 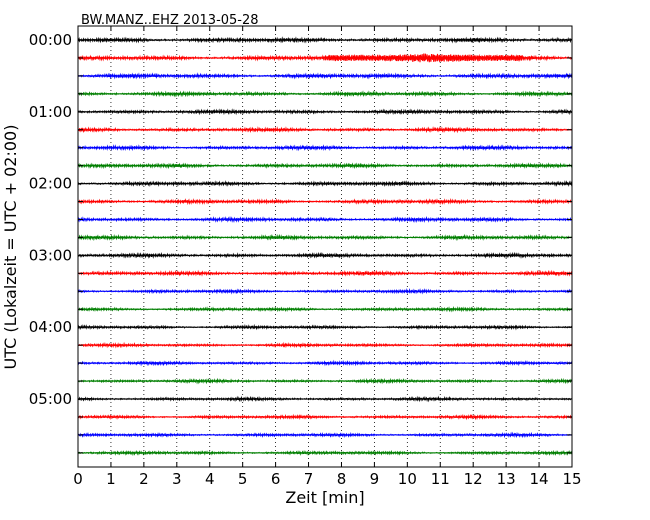 I want to click on y-tick-label-0100: 01:00, so click(x=50, y=112).